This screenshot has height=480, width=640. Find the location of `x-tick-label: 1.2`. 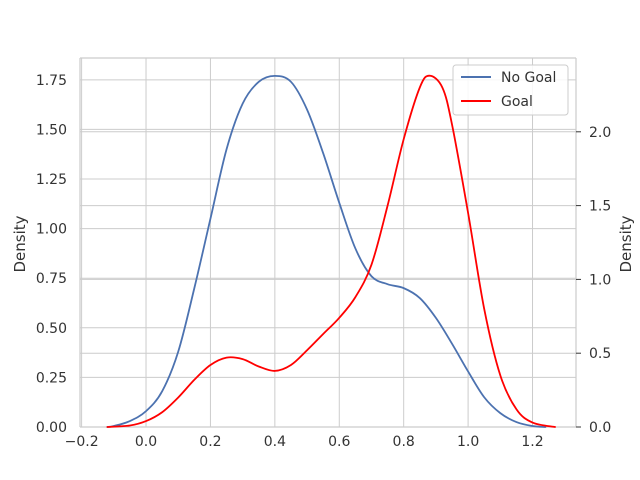

x-tick-label: 1.2 is located at coordinates (532, 442).